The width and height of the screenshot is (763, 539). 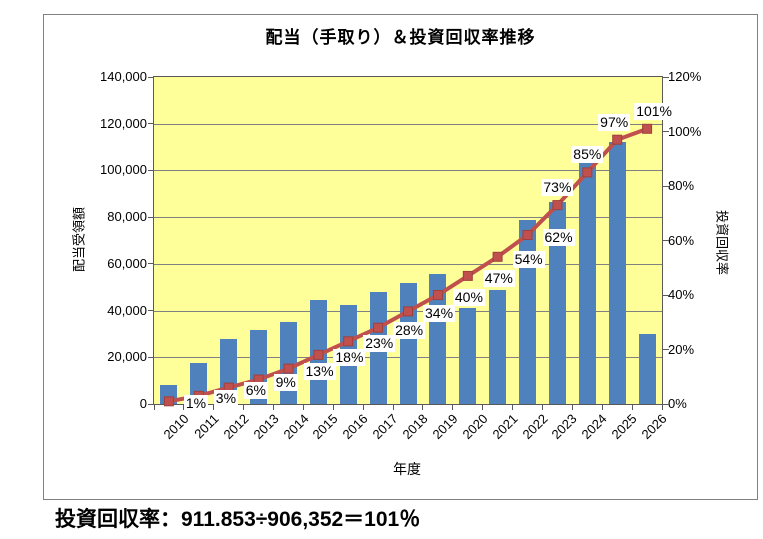 I want to click on x-tick-label-2012: 2012, so click(x=236, y=427).